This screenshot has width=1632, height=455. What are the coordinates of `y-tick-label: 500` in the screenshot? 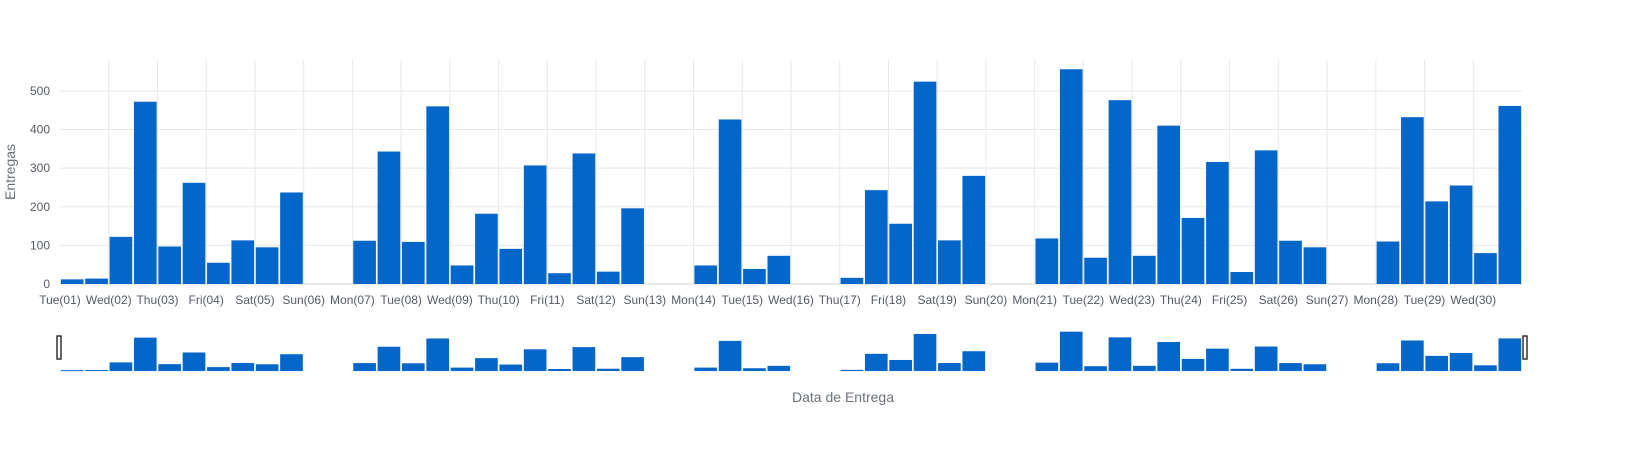 It's located at (40, 91).